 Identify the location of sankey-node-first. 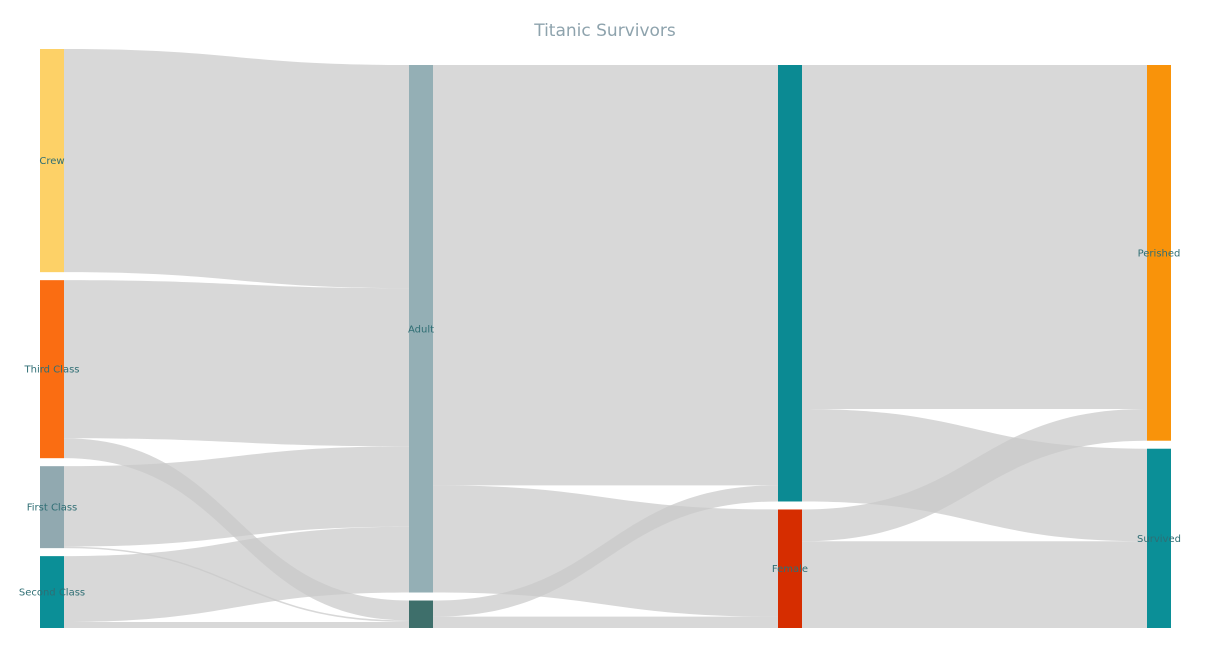
(52, 507).